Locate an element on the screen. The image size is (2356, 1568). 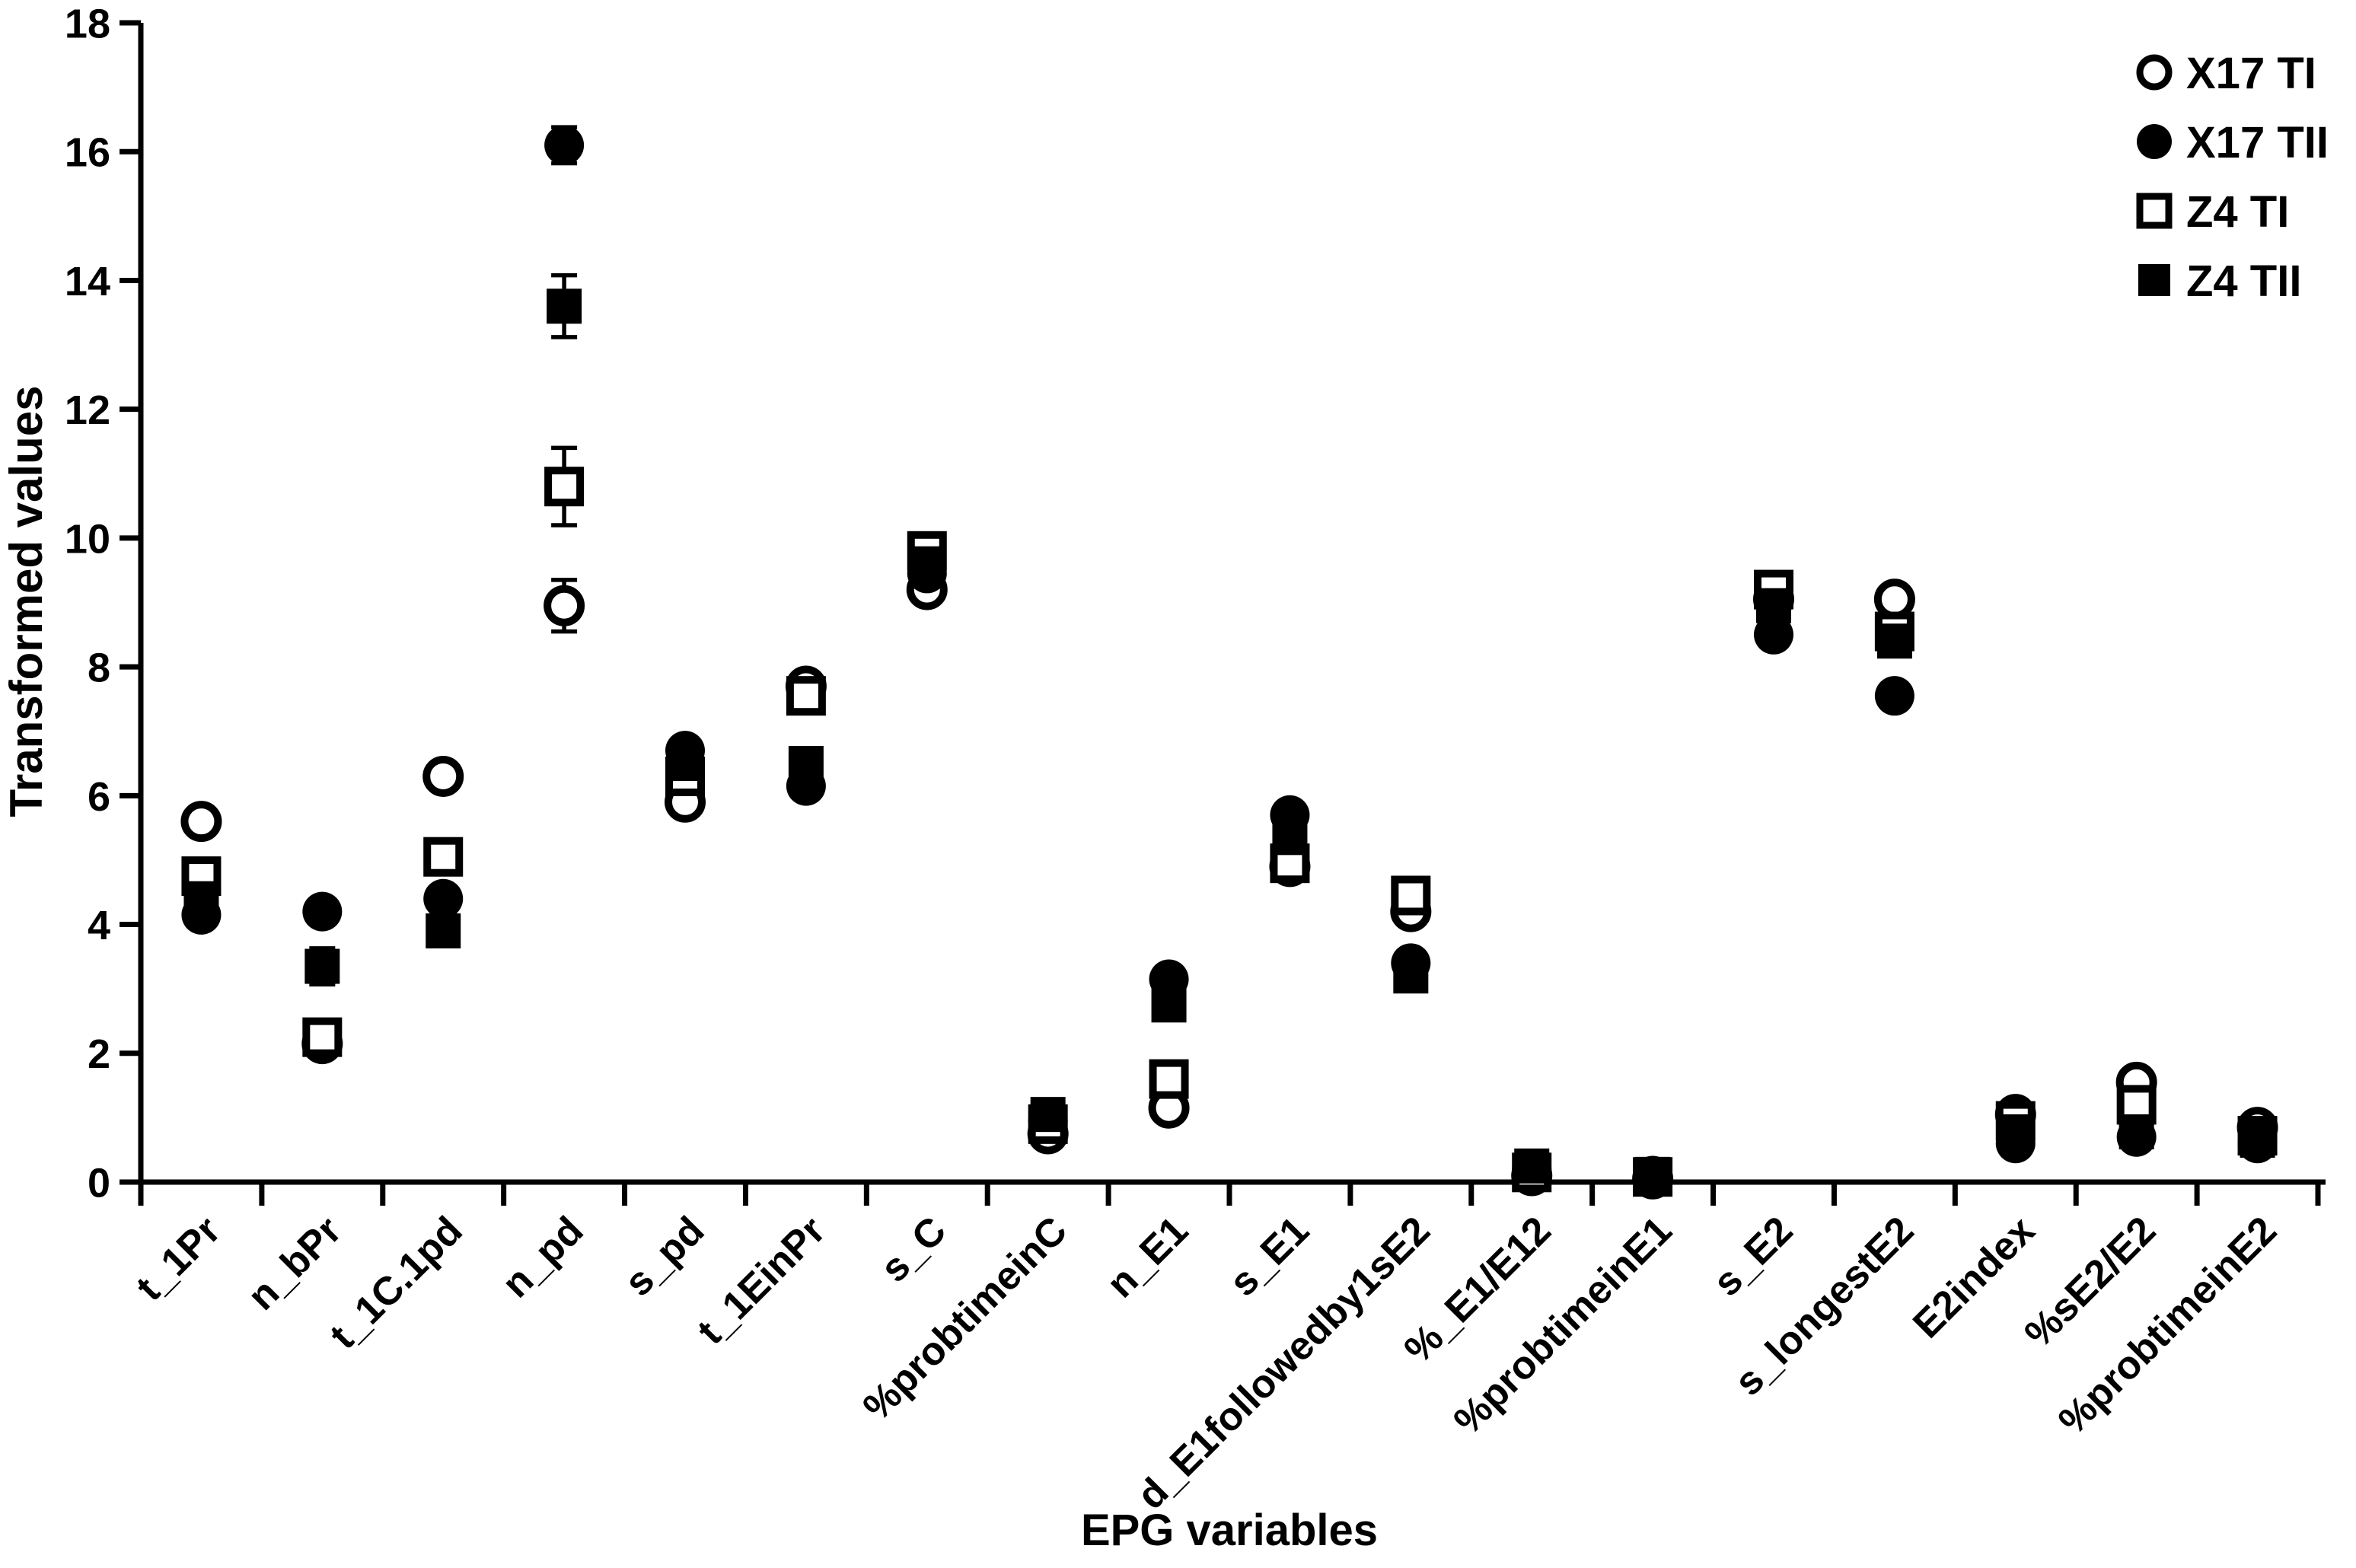
legend-entry: Z4 TII is located at coordinates (2219, 281).